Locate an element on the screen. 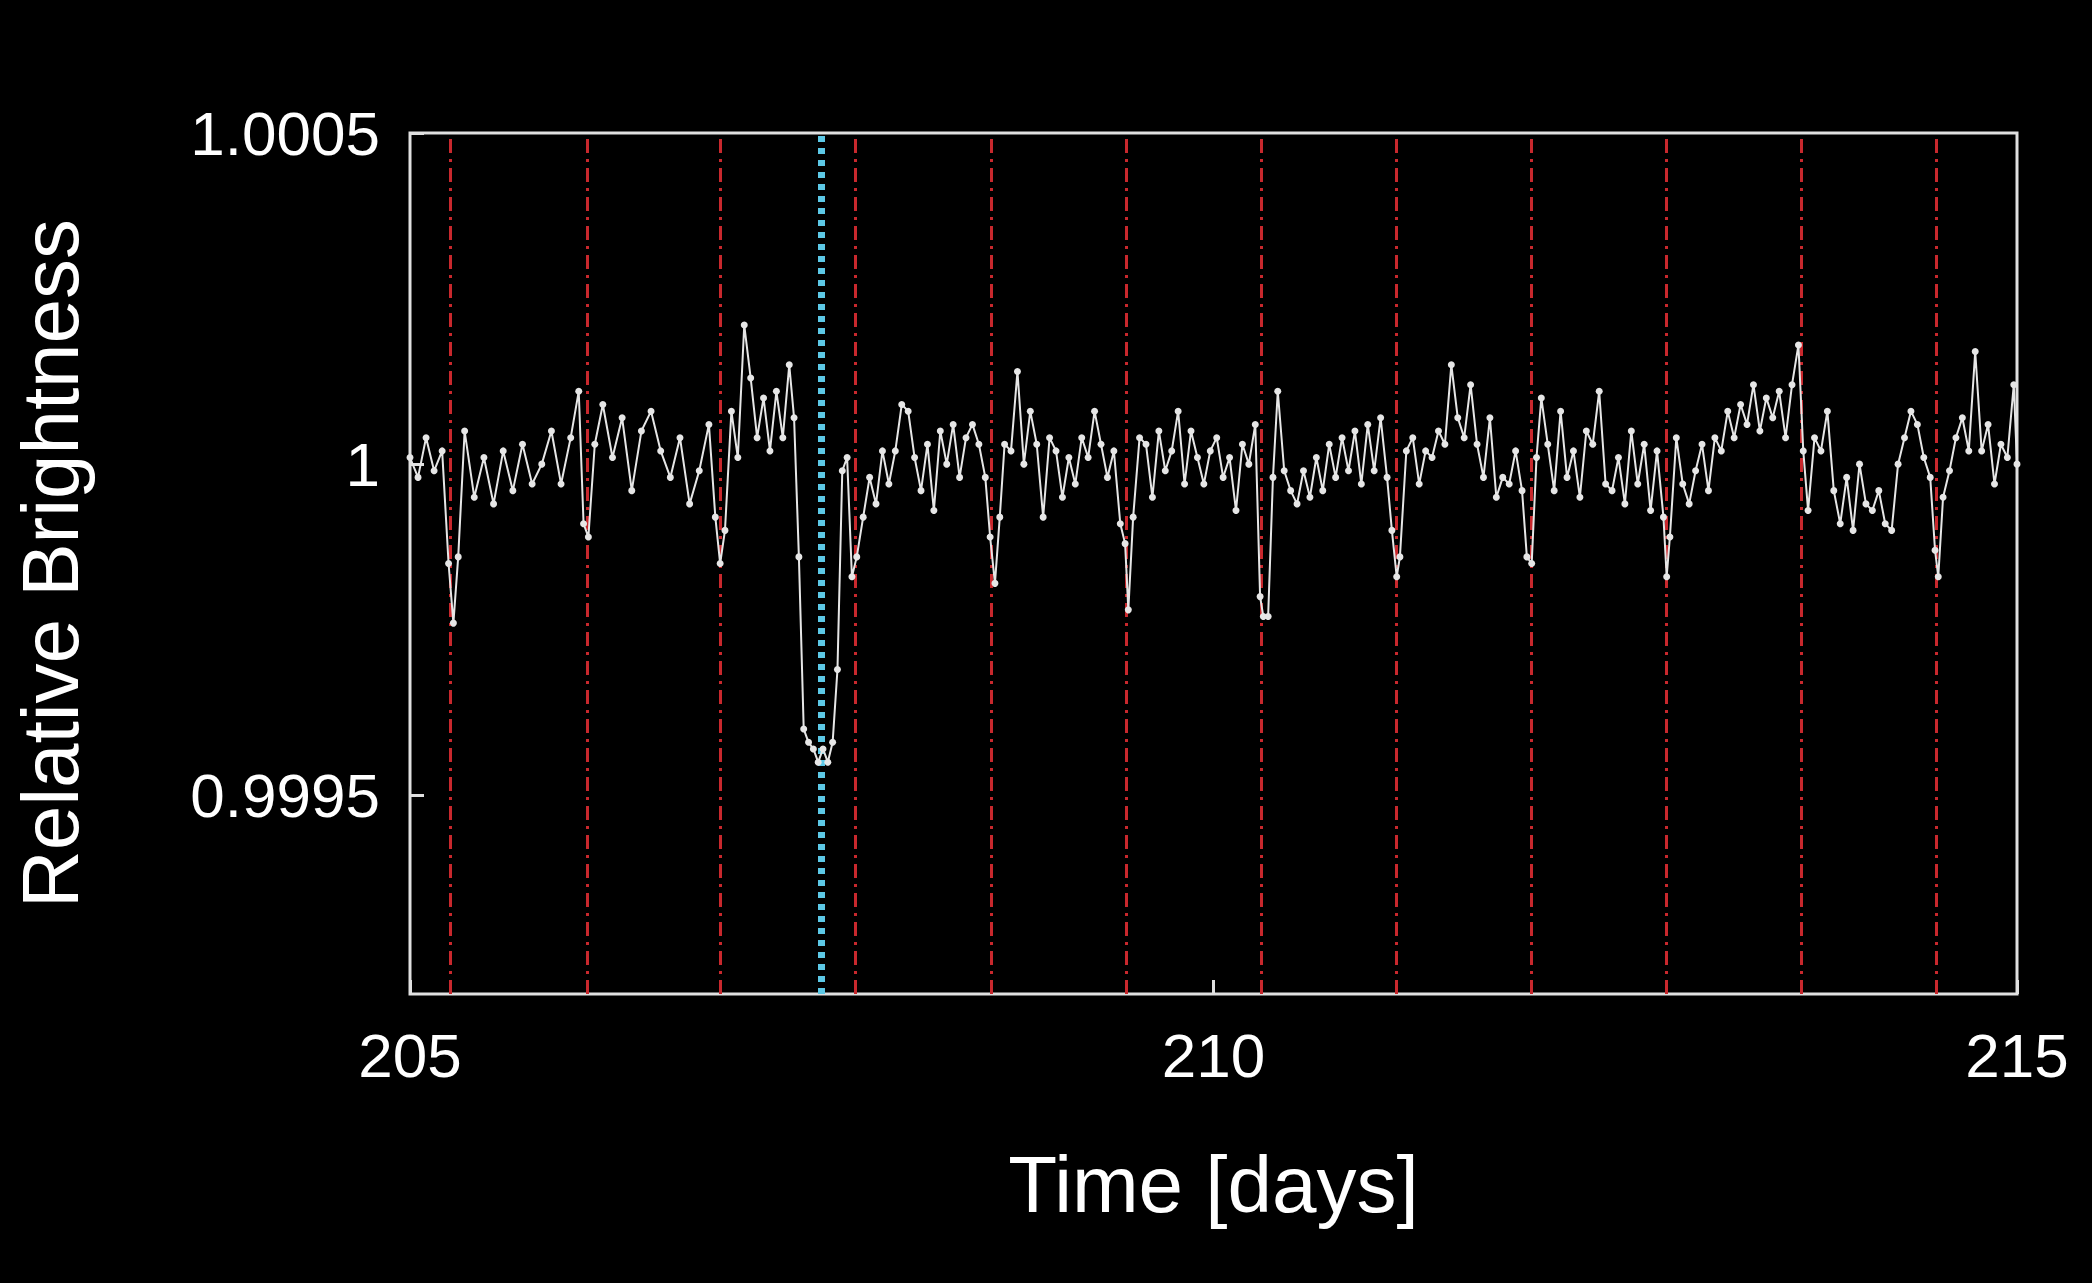 This screenshot has height=1283, width=2092. x-tick-label: 215 is located at coordinates (2017, 1055).